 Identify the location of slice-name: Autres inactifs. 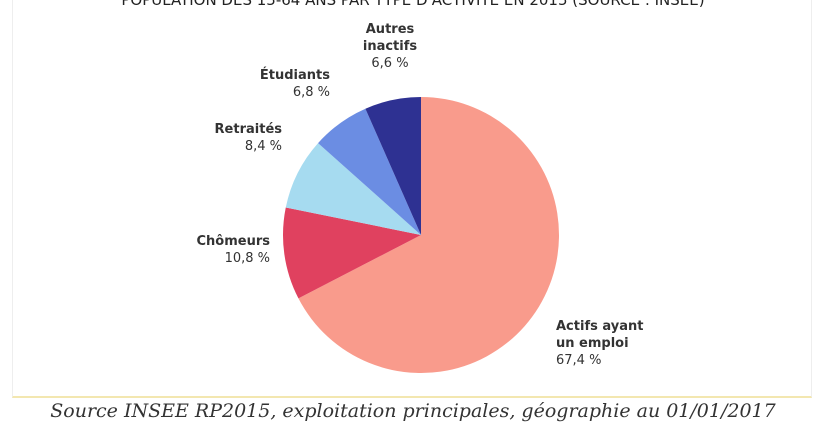
(390, 38).